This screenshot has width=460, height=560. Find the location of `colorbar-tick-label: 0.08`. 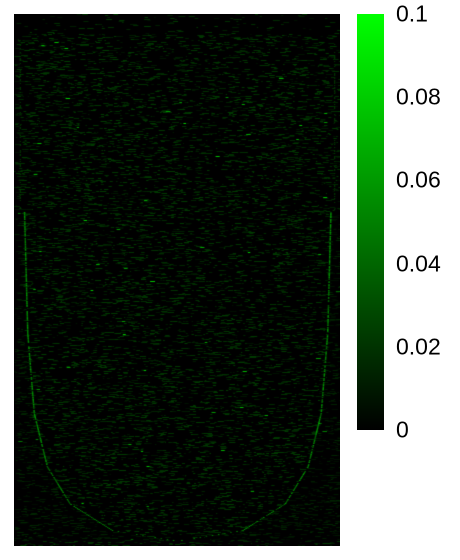

colorbar-tick-label: 0.08 is located at coordinates (418, 96).